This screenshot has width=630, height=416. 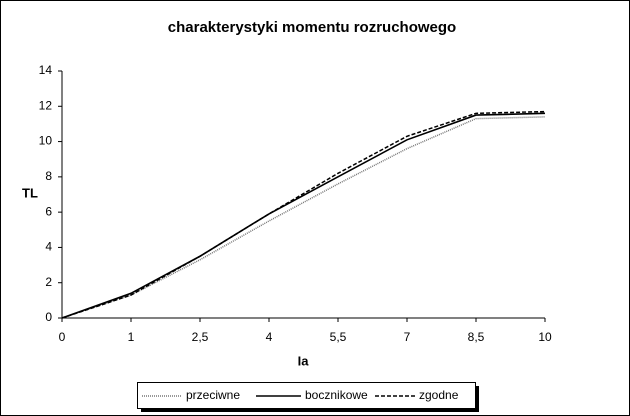 What do you see at coordinates (48, 282) in the screenshot?
I see `y-tick-label: 2` at bounding box center [48, 282].